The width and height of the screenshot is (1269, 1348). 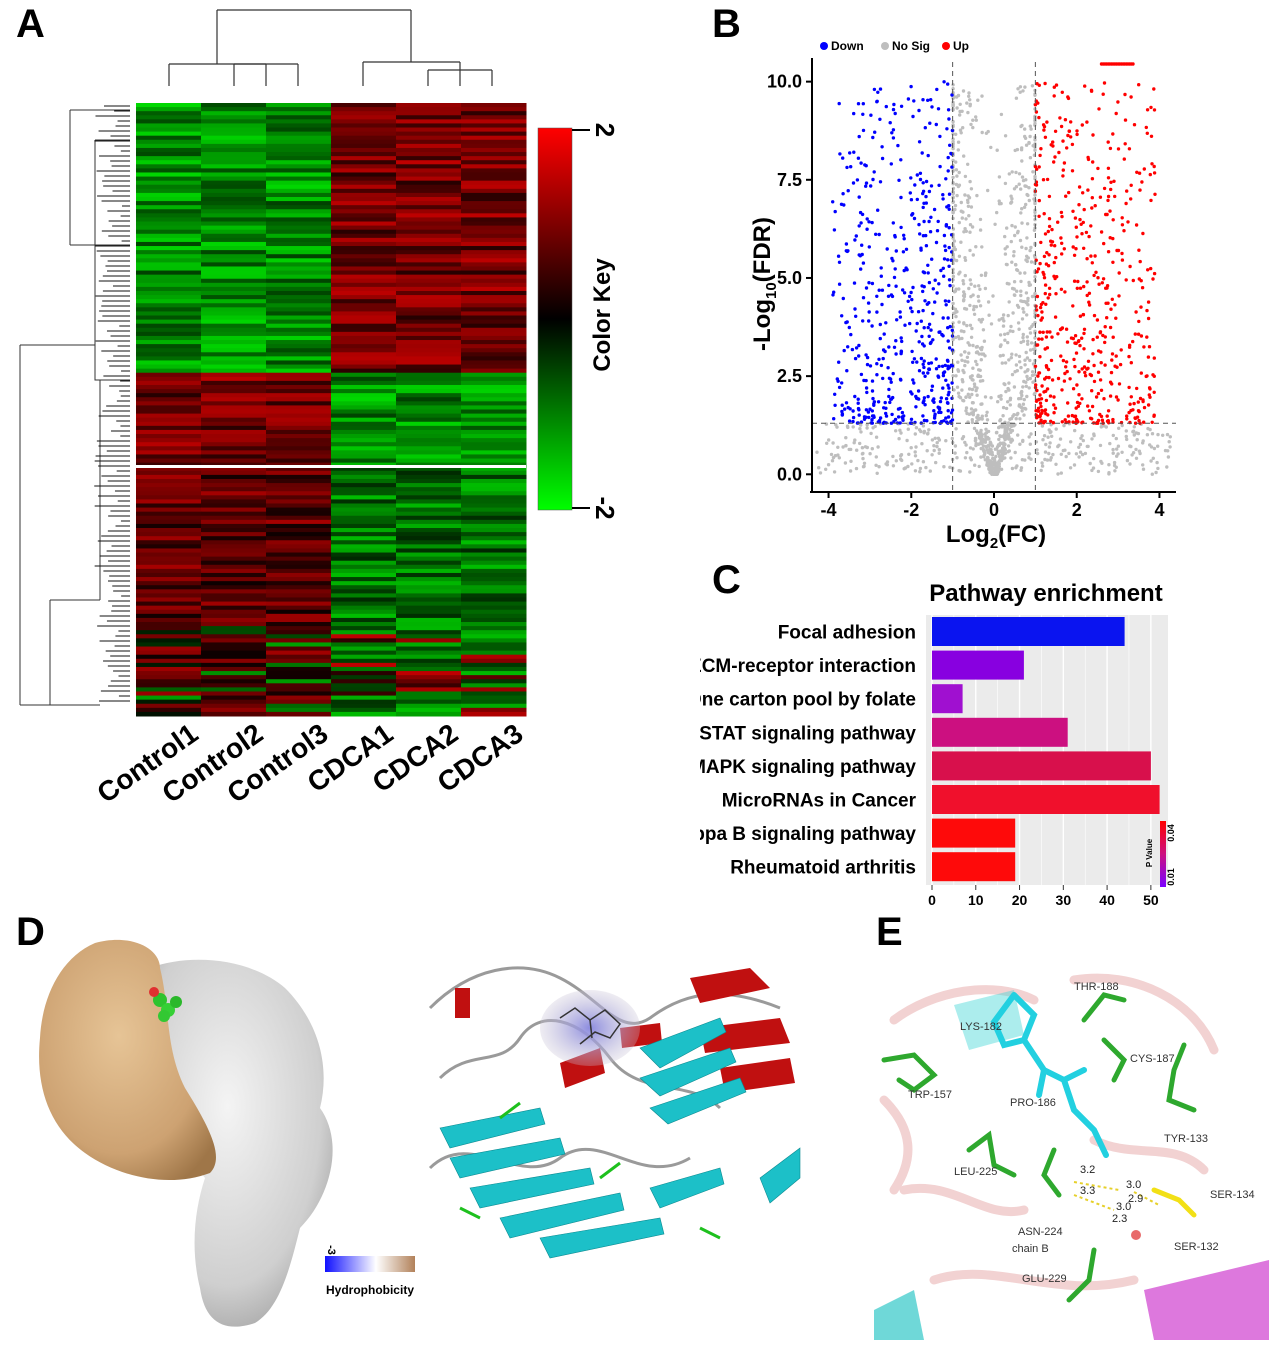 I want to click on volcano-legend: Down No Sig Up, so click(x=894, y=46).